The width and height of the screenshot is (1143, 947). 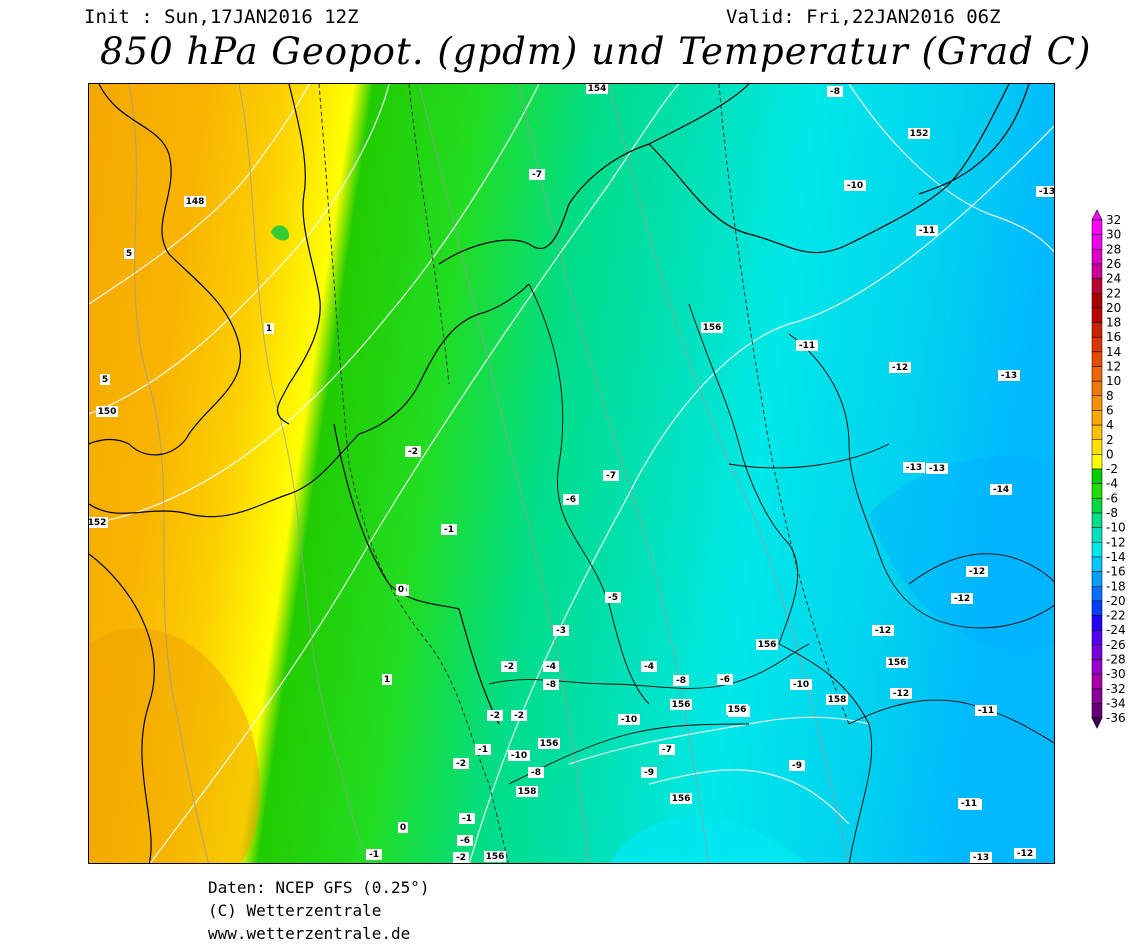 I want to click on label-text: -3, so click(x=561, y=631).